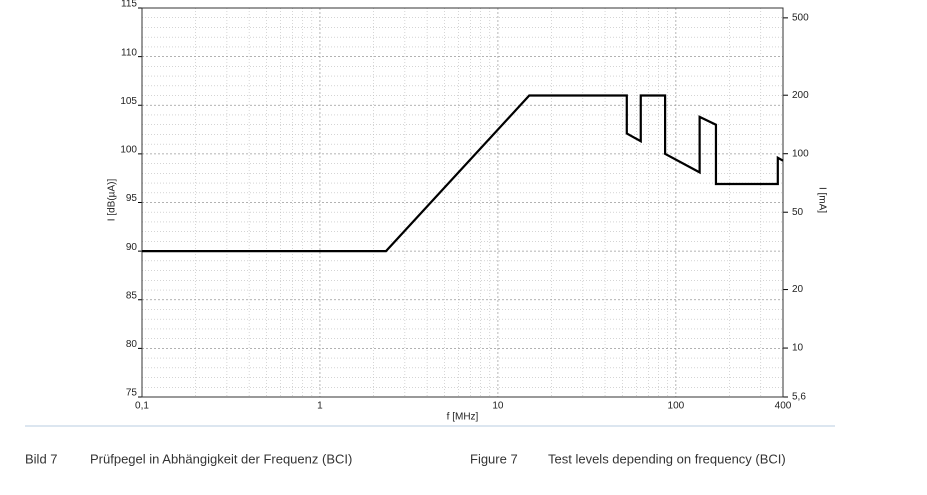 Image resolution: width=927 pixels, height=495 pixels. What do you see at coordinates (112, 200) in the screenshot?
I see `y-axis-label: I [dB(µA)]` at bounding box center [112, 200].